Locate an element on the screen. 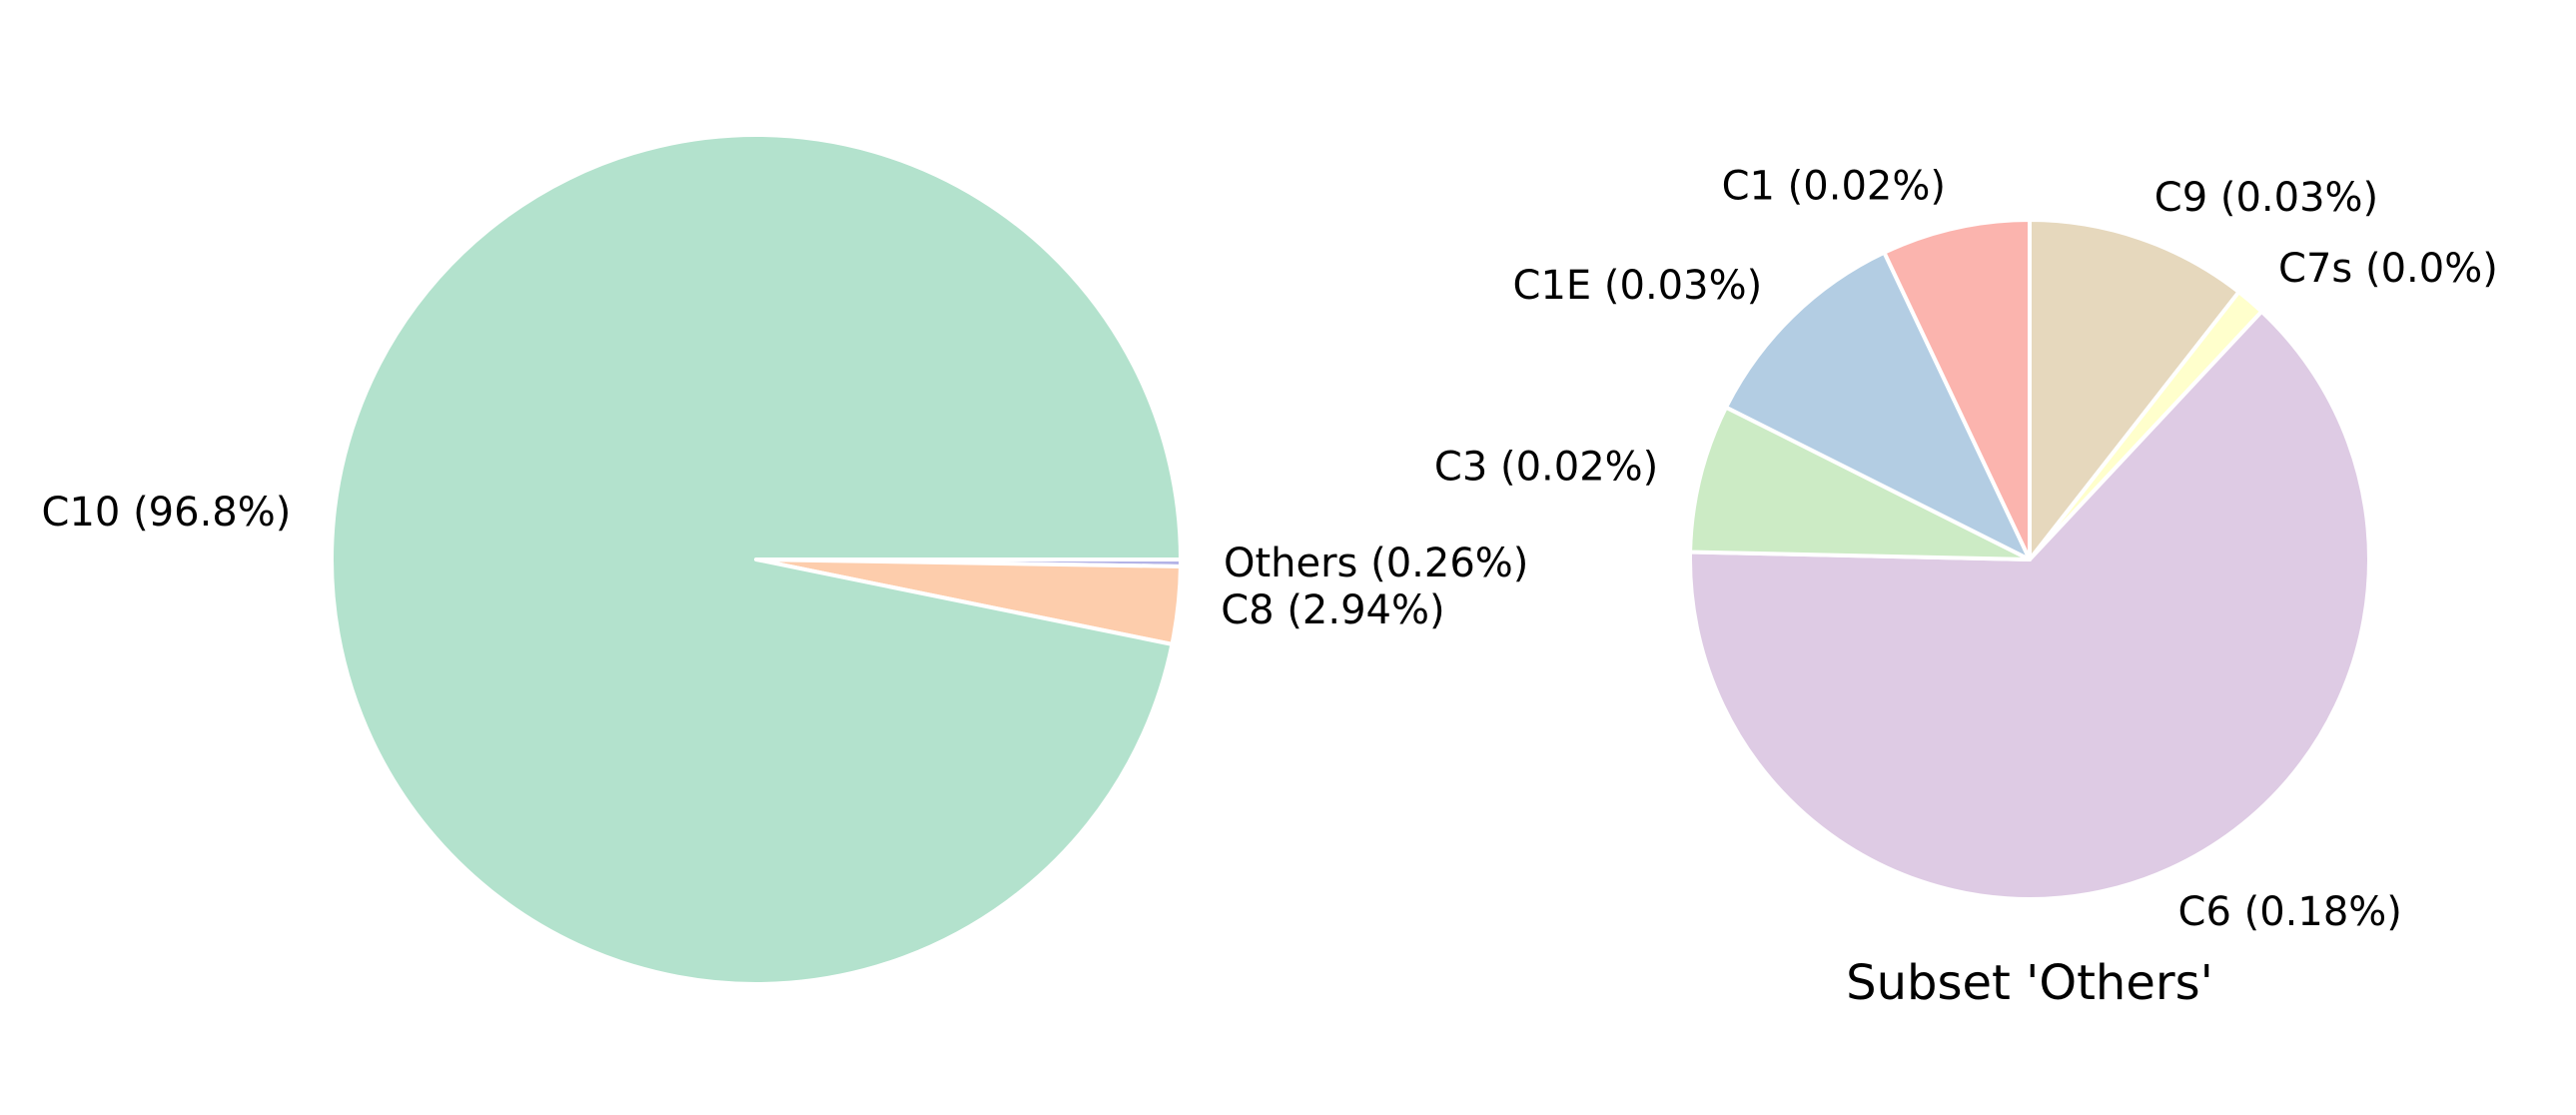  pie-label-c6: C6 (0.18%) is located at coordinates (2290, 912).